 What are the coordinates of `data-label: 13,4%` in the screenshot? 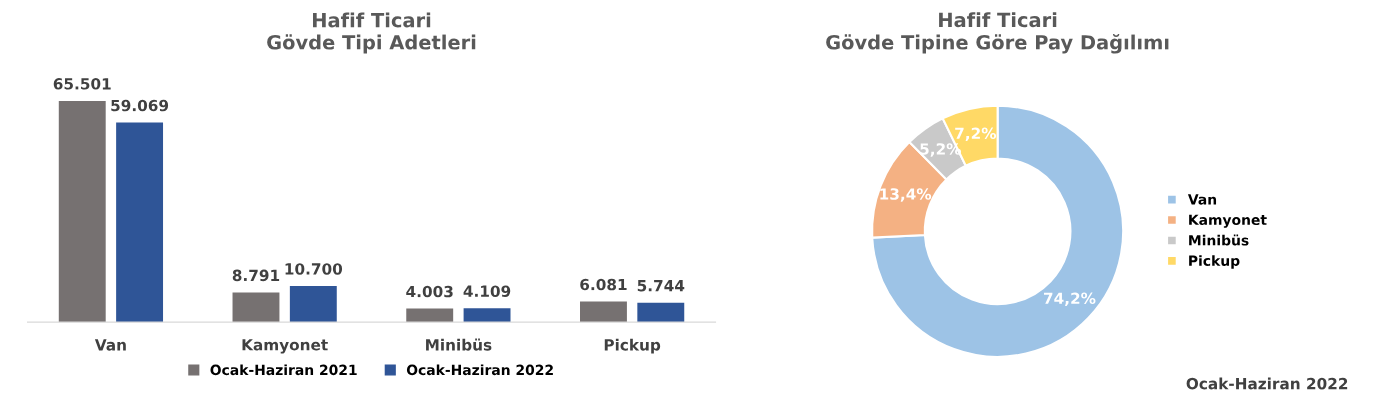 It's located at (906, 195).